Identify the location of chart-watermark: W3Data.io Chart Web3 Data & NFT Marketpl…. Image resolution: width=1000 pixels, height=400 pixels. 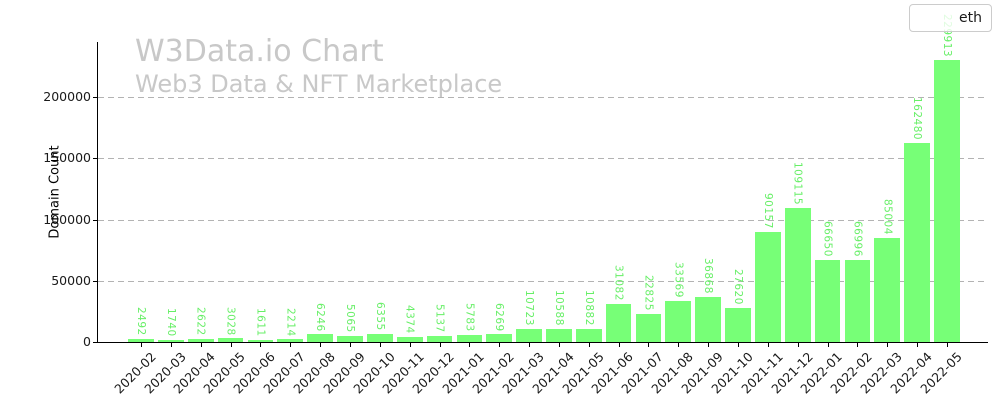
(318, 66).